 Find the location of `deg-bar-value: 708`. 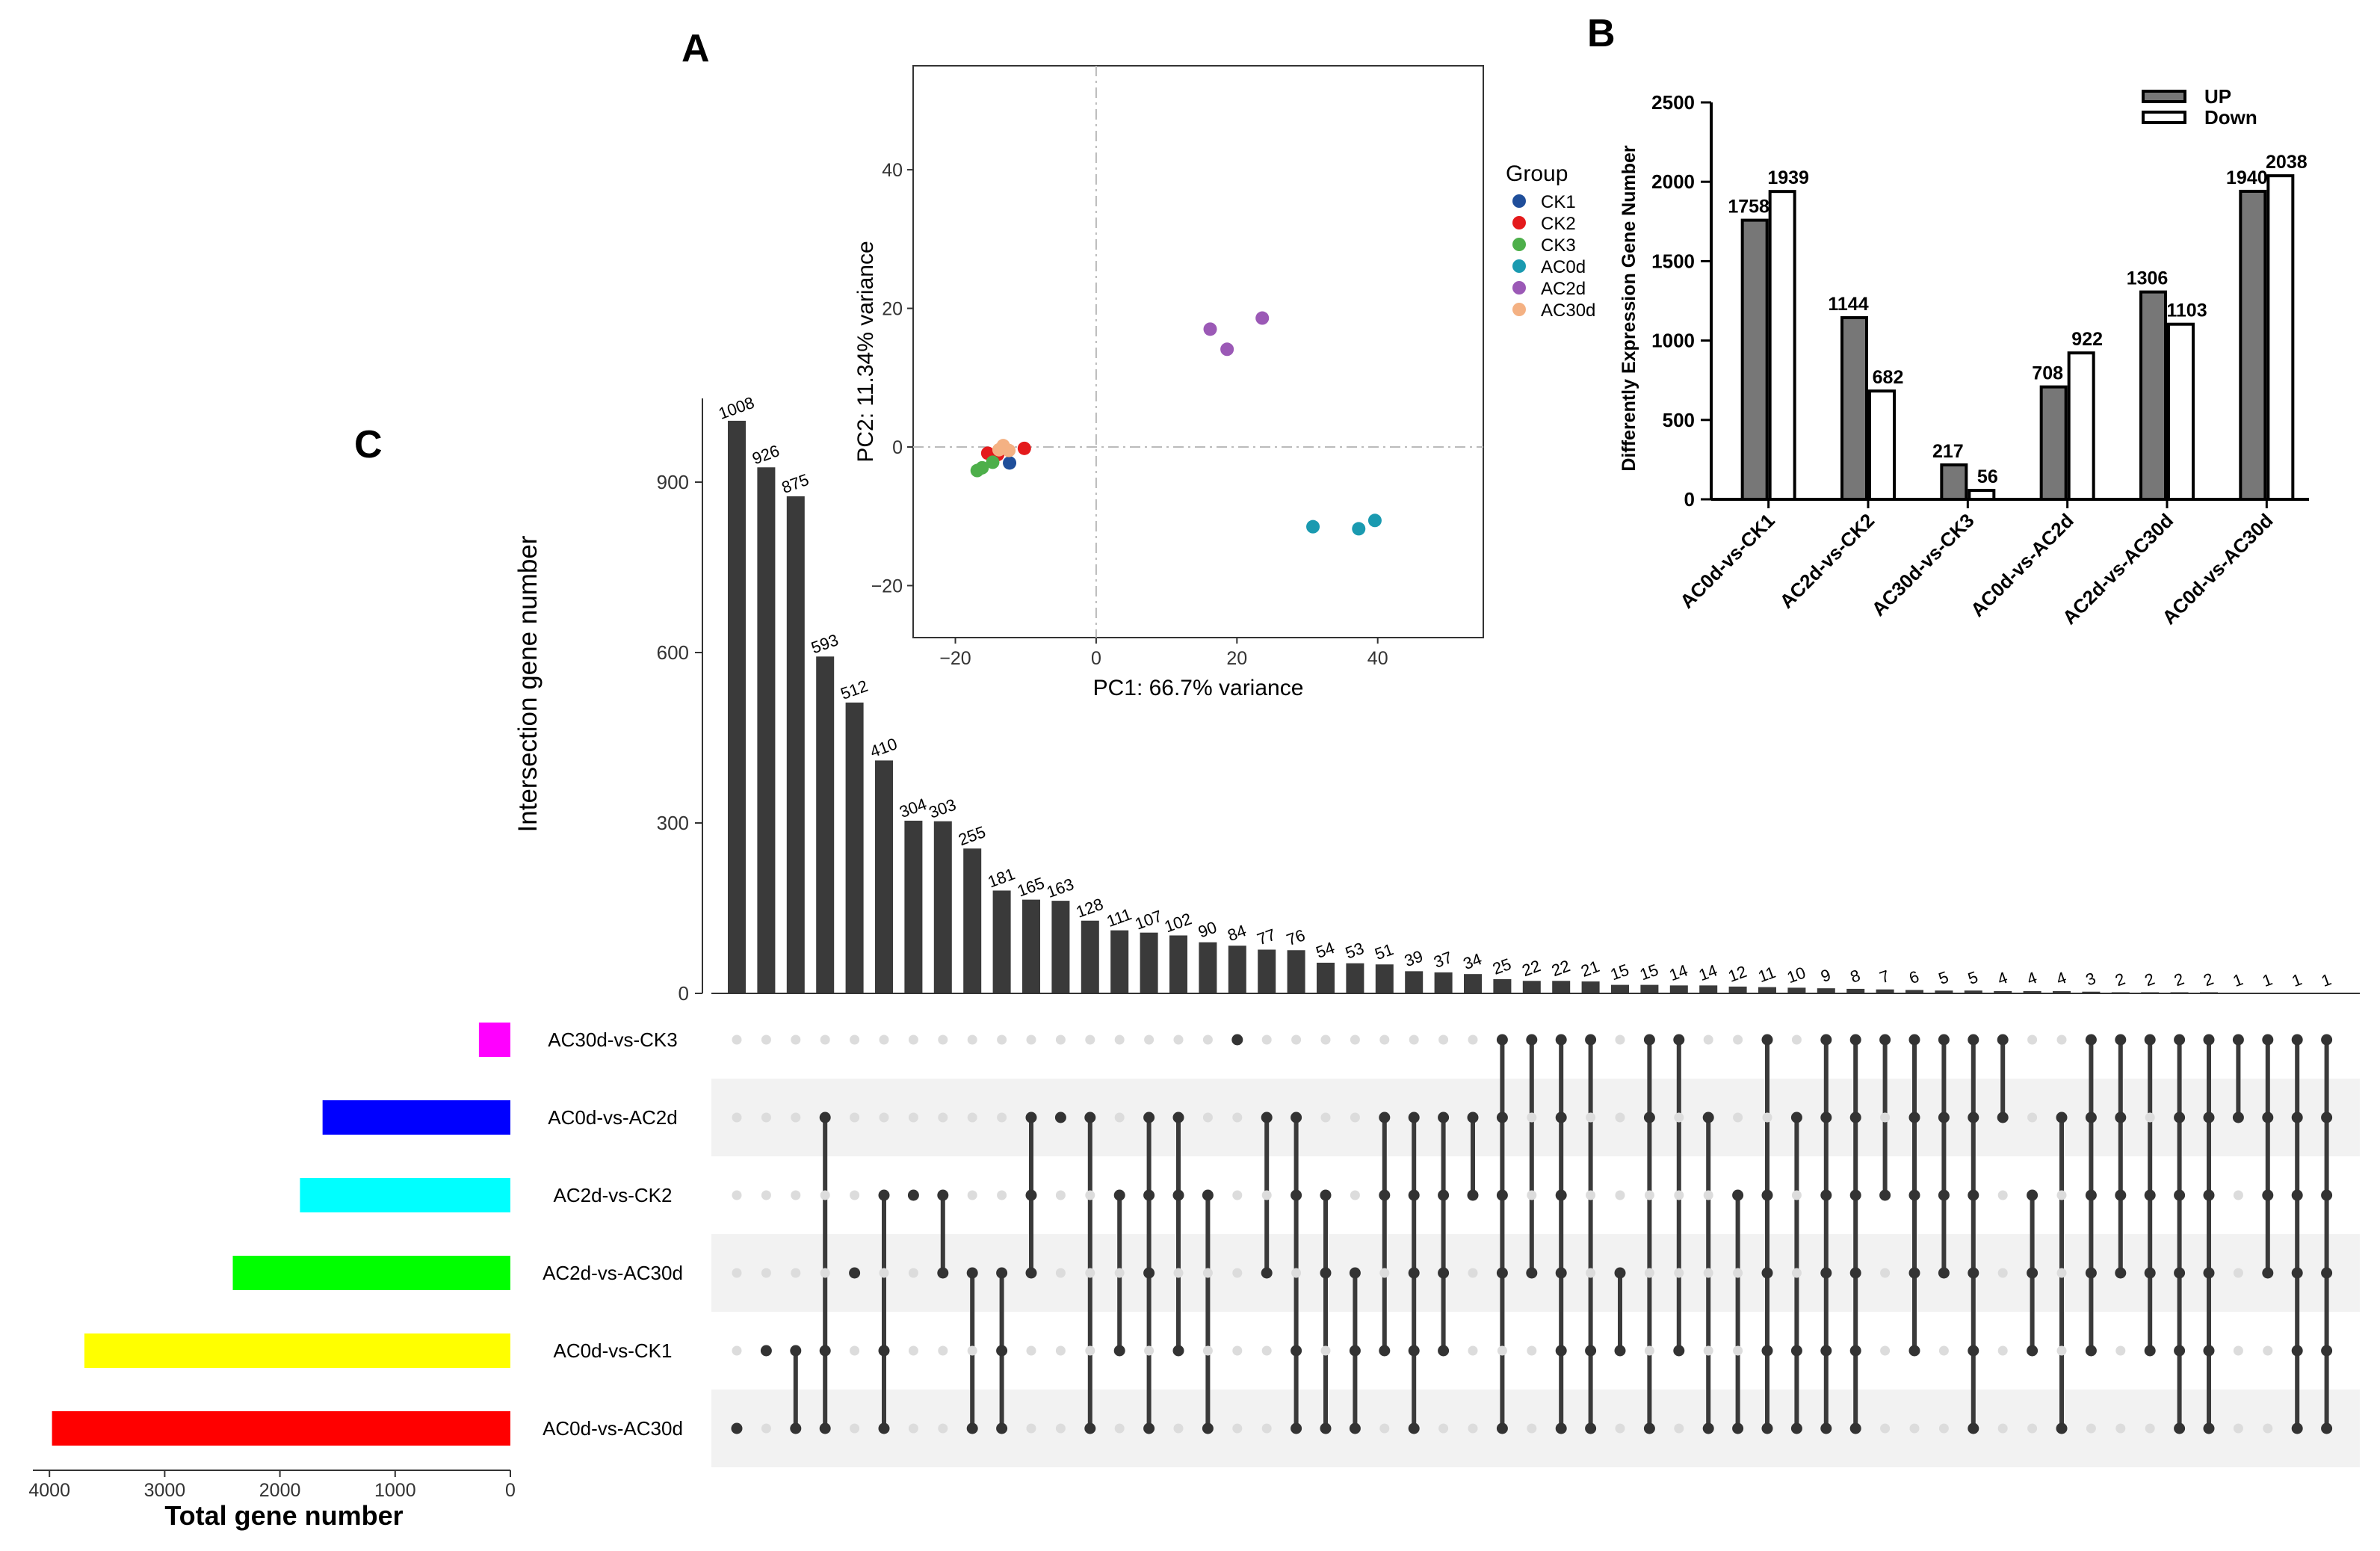

deg-bar-value: 708 is located at coordinates (2047, 373).